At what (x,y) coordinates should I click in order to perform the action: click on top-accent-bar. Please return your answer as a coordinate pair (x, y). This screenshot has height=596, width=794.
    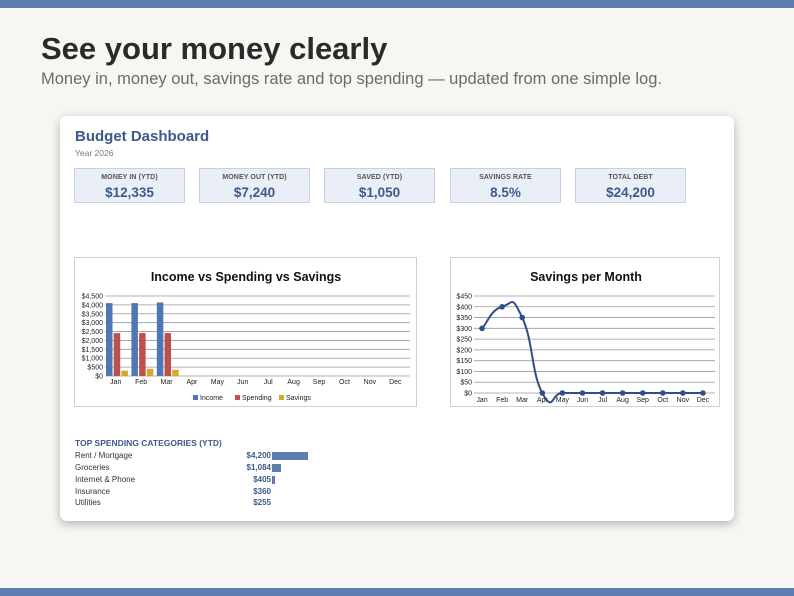
    Looking at the image, I should click on (397, 4).